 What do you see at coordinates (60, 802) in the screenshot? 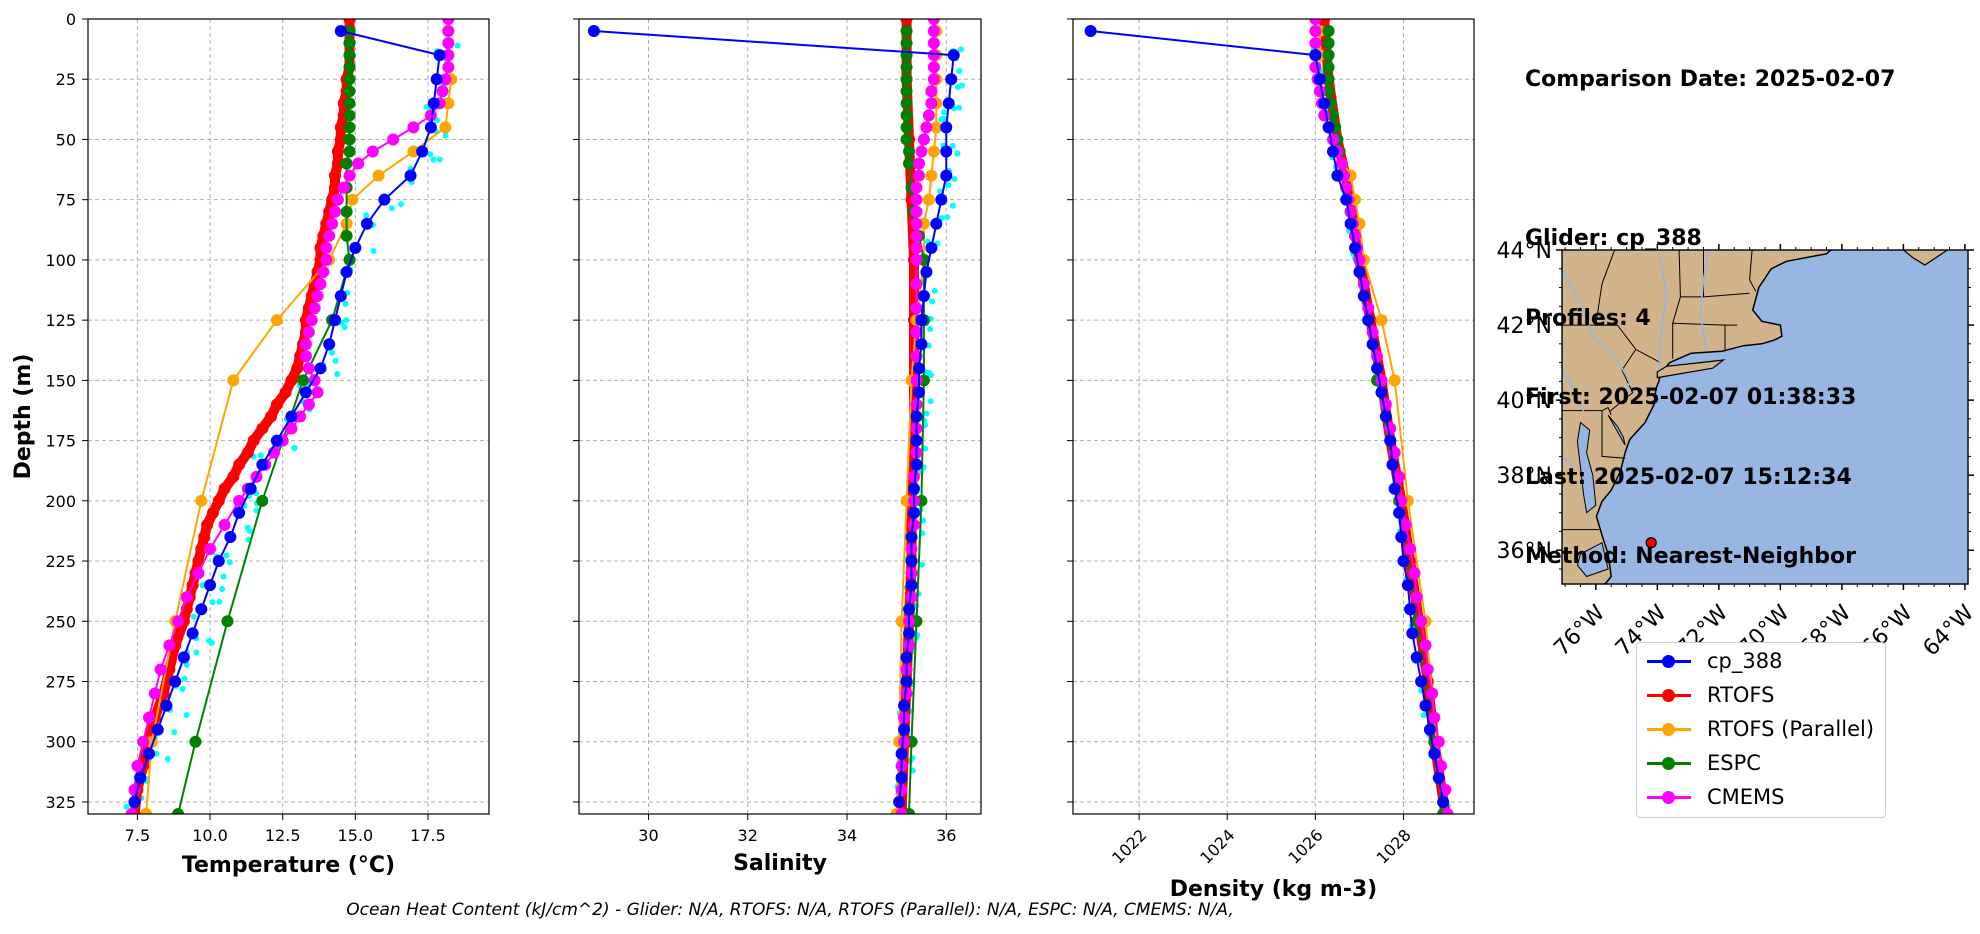
I see `y-tick-label: 325` at bounding box center [60, 802].